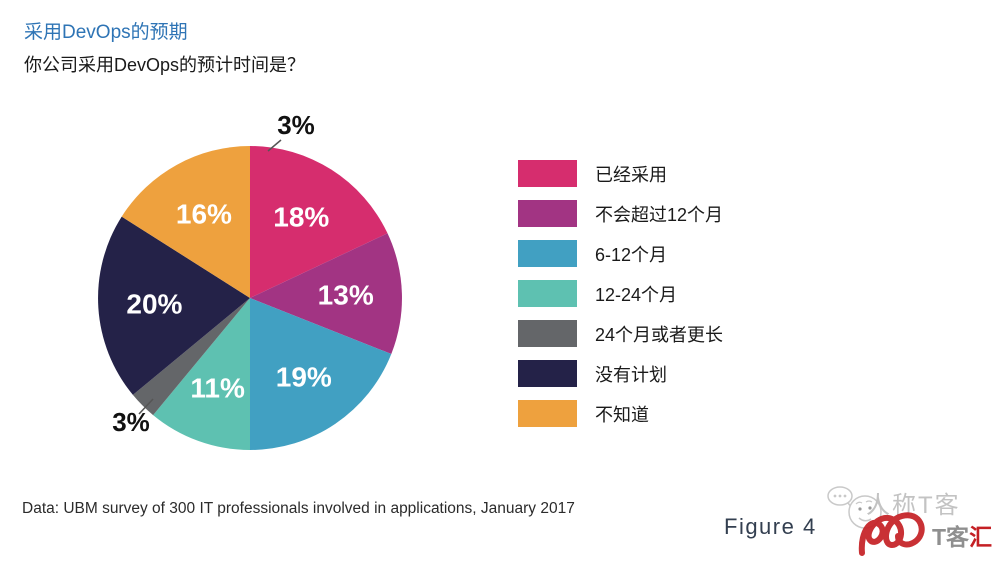 This screenshot has height=563, width=1000. I want to click on legend-item-3: 12-24个月, so click(698, 293).